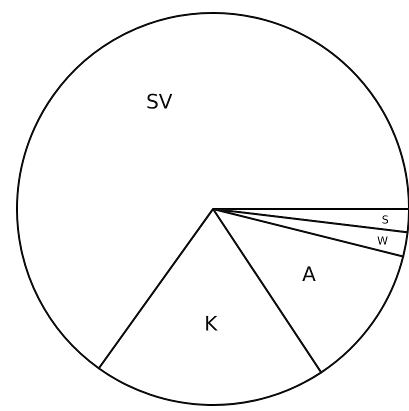 The height and width of the screenshot is (411, 409). Describe the element at coordinates (309, 274) in the screenshot. I see `slice-label: A` at that location.